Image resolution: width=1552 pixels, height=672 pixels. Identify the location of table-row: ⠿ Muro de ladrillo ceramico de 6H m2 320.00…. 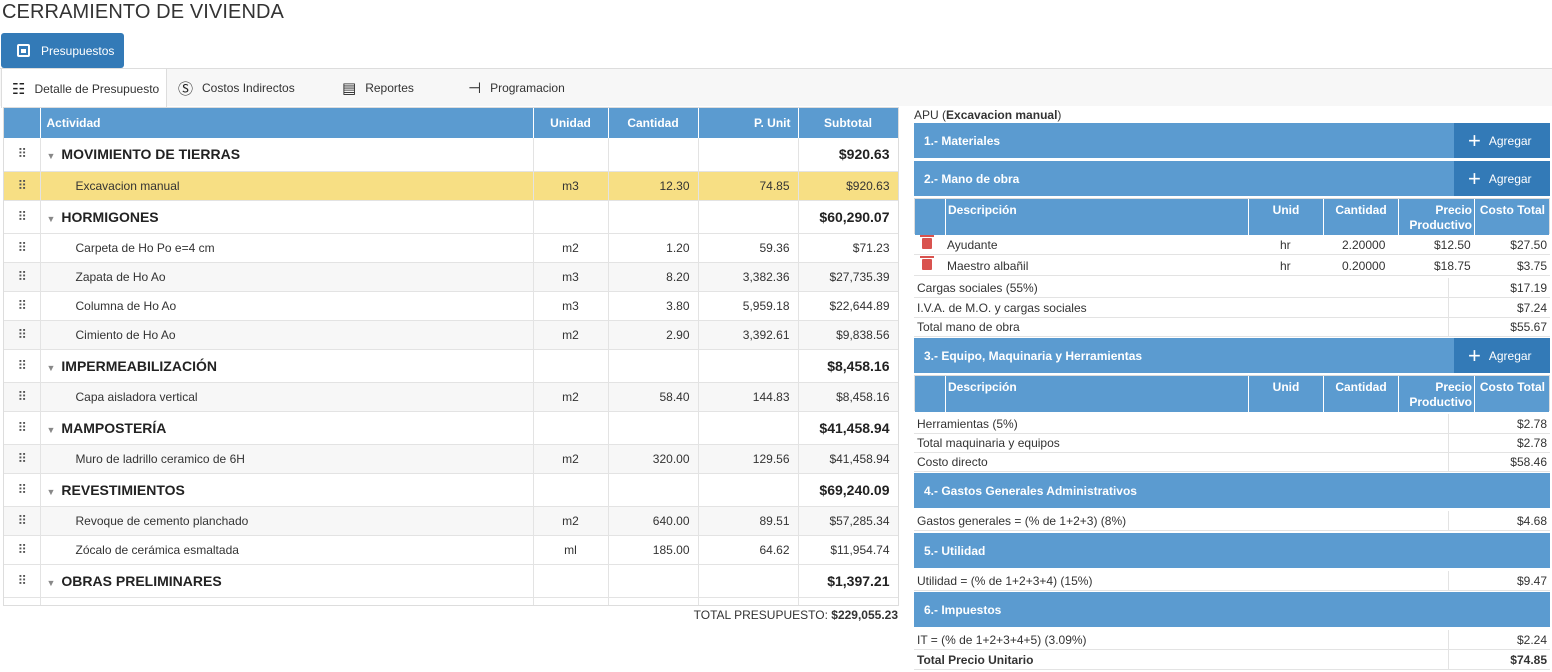
(451, 459).